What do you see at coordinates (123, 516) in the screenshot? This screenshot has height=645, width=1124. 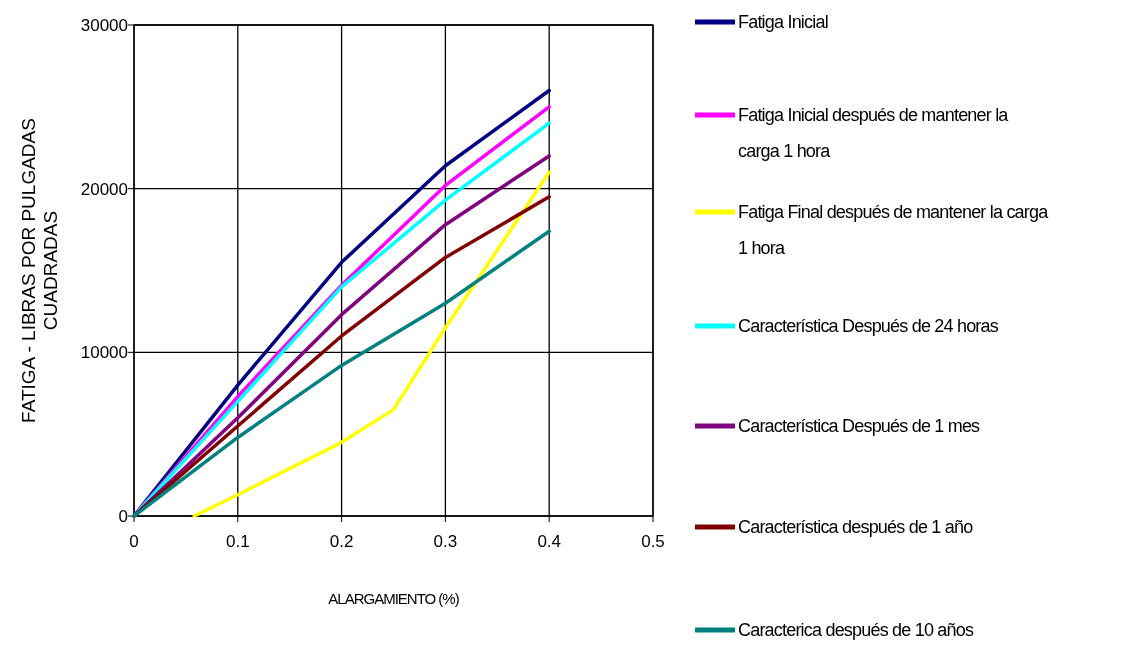 I see `y-tick-label: 0` at bounding box center [123, 516].